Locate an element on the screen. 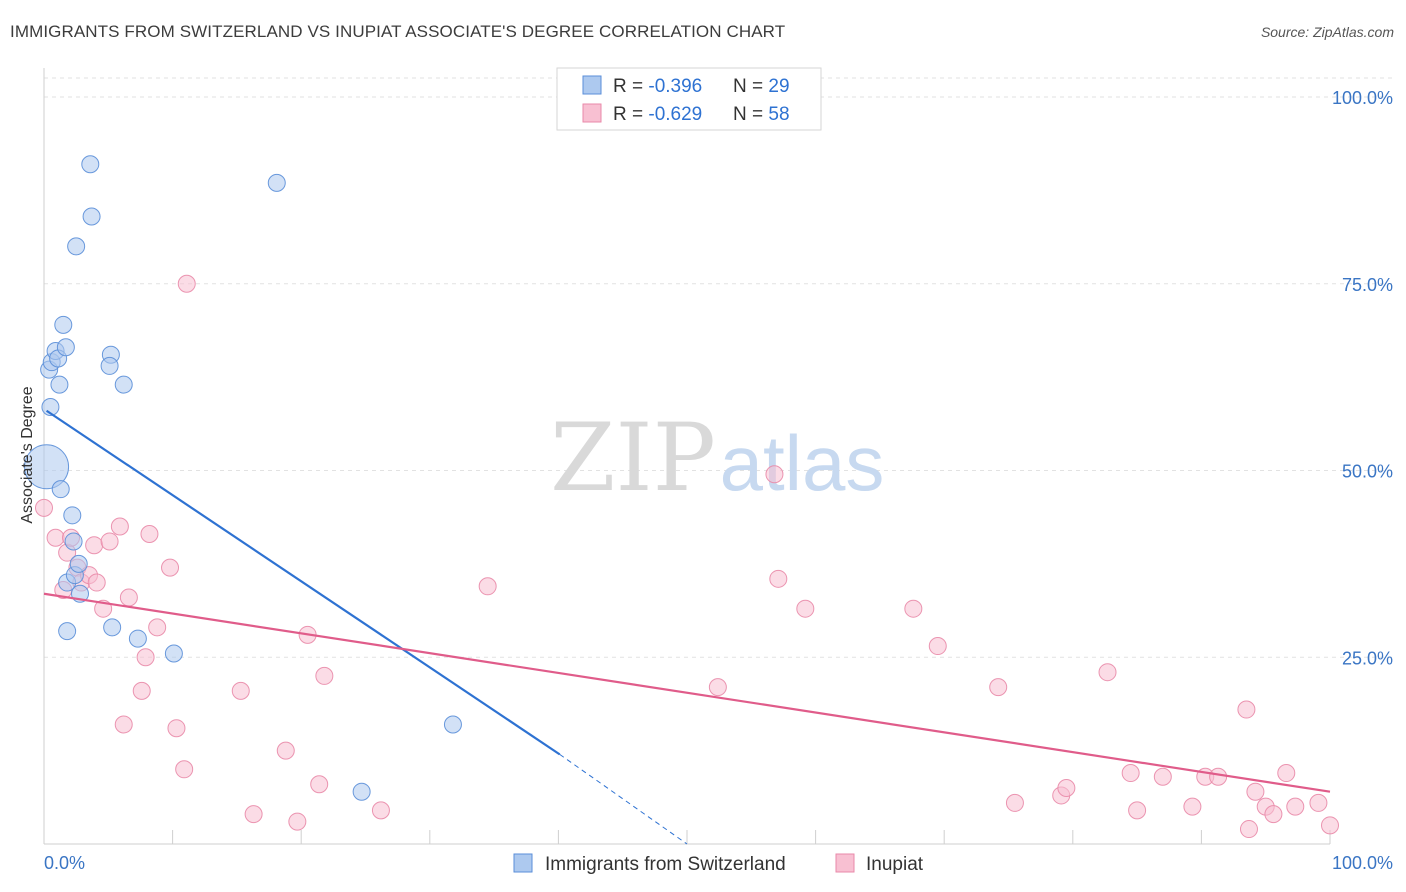 The image size is (1406, 892). stats-legend-row-switzerland: R = -0.396 is located at coordinates (657, 86).